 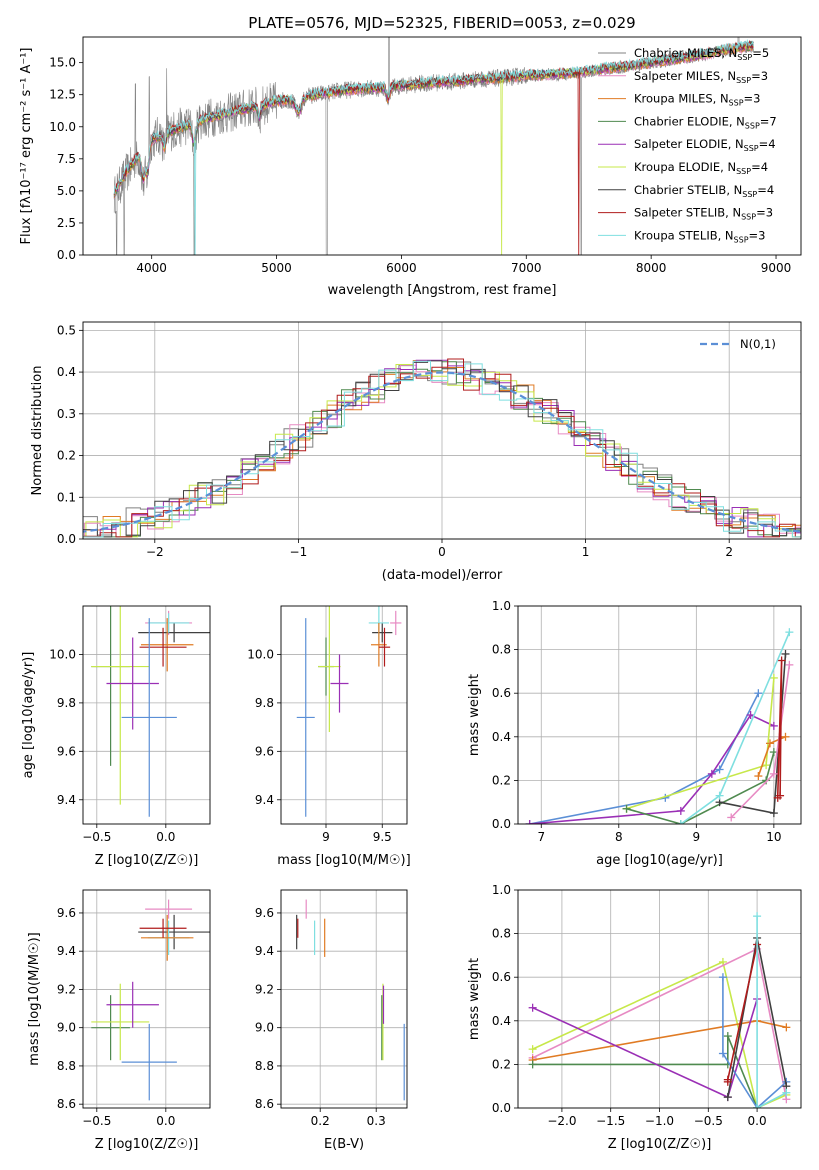 What do you see at coordinates (264, 1028) in the screenshot?
I see `y-tick-label: 9.0` at bounding box center [264, 1028].